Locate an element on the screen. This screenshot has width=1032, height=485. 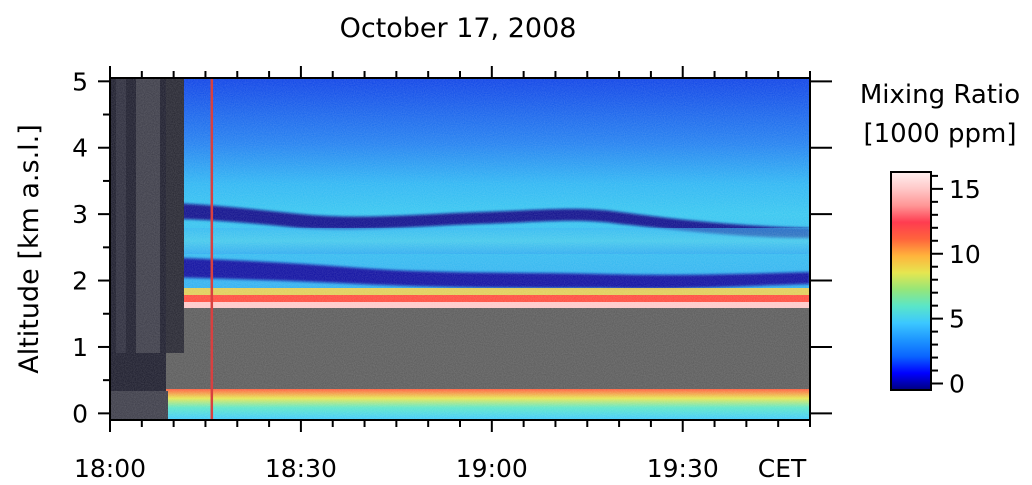
x-axis-unit-label: CET is located at coordinates (782, 468).